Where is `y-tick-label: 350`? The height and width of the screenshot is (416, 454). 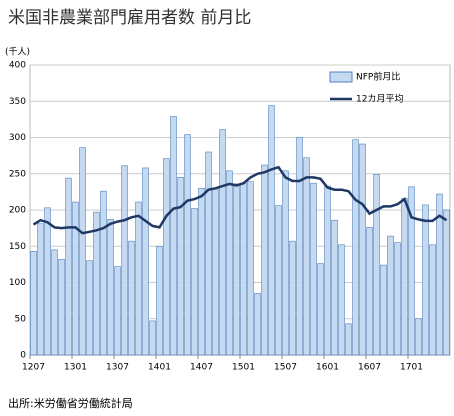 y-tick-label: 350 is located at coordinates (17, 102).